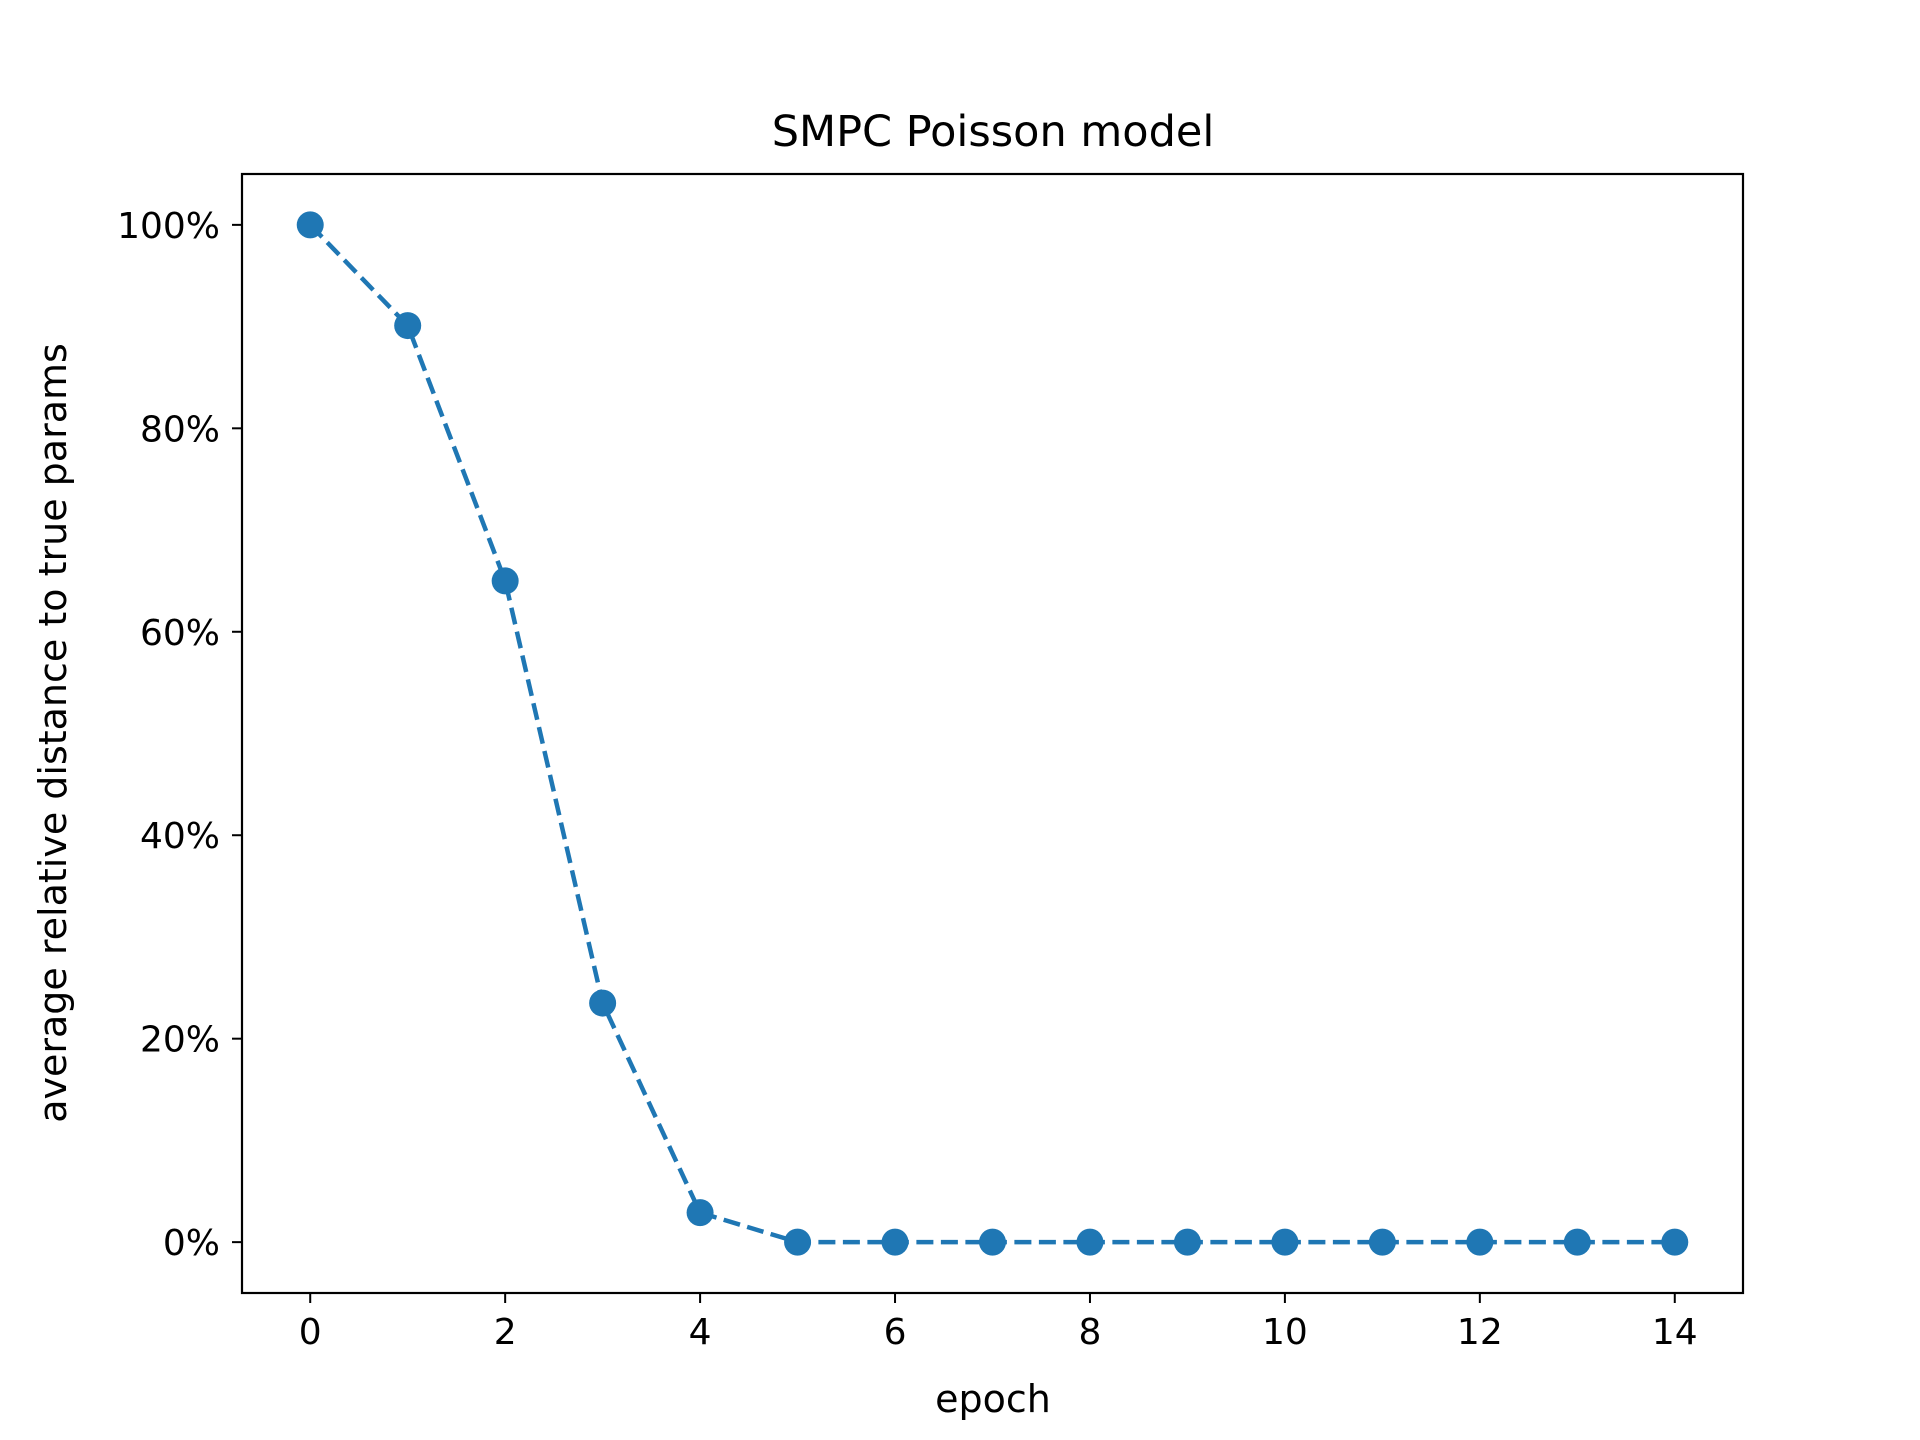  What do you see at coordinates (179, 735) in the screenshot?
I see `y-axis-ticks: 0% 20% 40% 60% 80% 100%` at bounding box center [179, 735].